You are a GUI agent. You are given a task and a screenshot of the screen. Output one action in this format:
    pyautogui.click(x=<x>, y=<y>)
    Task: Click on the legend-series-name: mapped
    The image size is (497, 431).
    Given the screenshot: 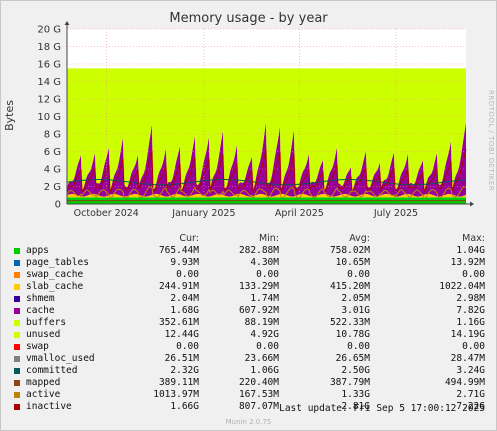 What is the action you would take?
    pyautogui.click(x=43, y=382)
    